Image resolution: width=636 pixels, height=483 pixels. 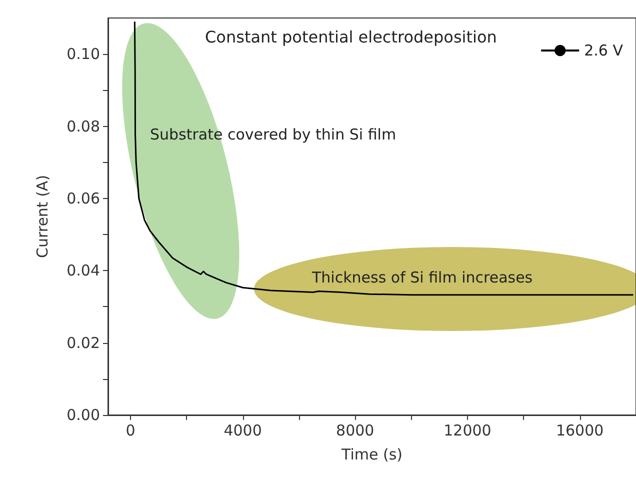 I want to click on text: Constant potential electrodeposition, so click(x=351, y=37).